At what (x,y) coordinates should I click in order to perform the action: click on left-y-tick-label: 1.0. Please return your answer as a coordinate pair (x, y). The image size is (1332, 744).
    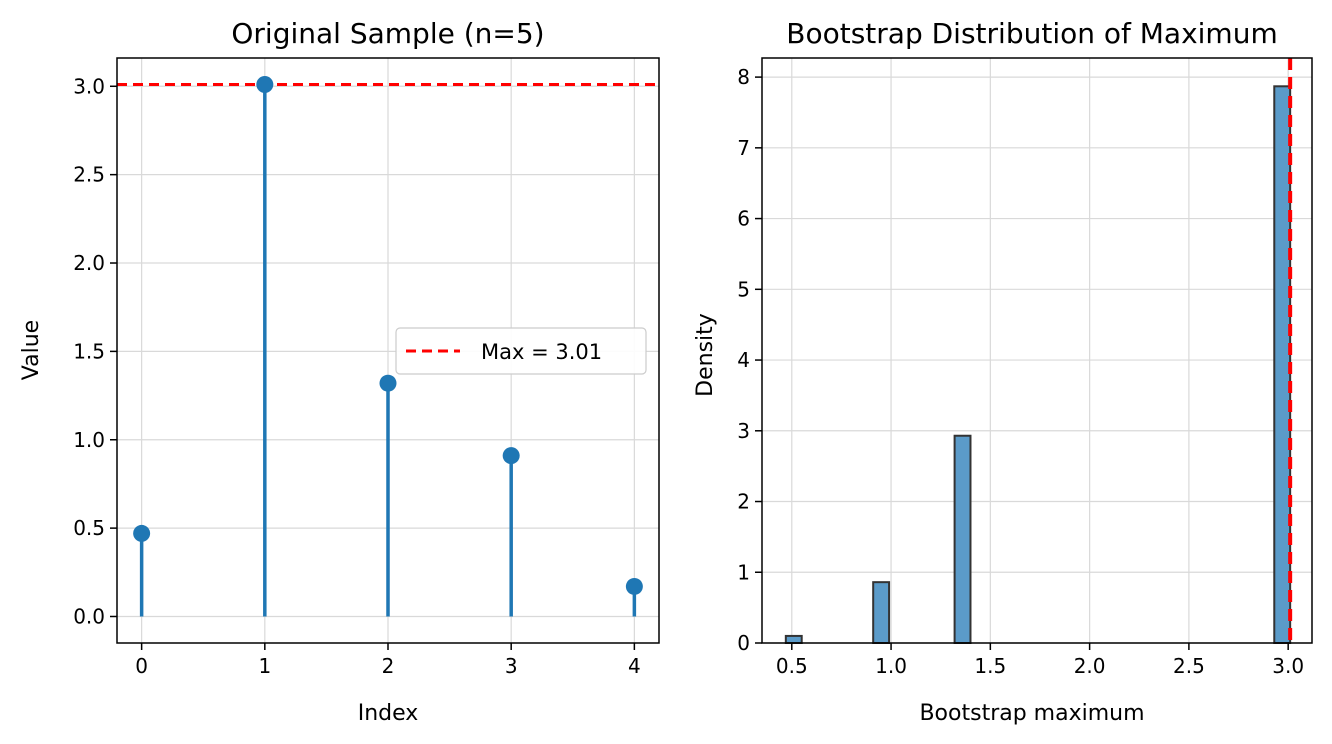
    Looking at the image, I should click on (89, 440).